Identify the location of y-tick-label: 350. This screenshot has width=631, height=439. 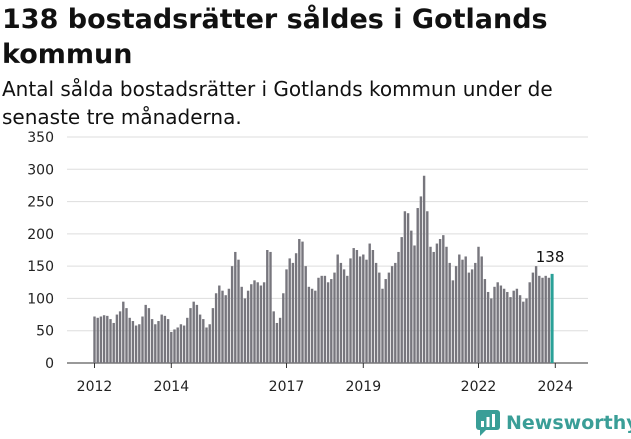
(40, 138).